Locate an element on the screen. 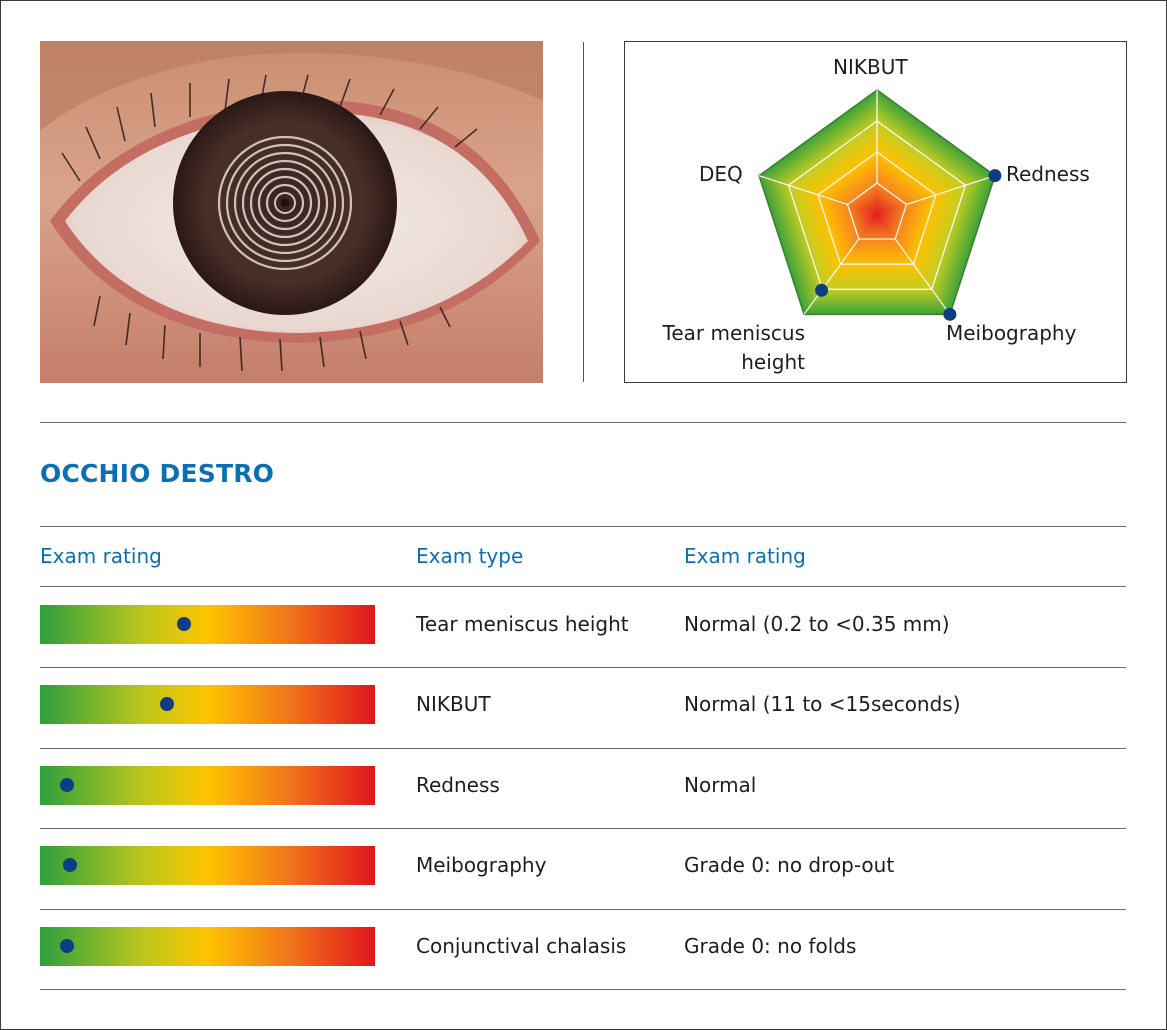 Image resolution: width=1167 pixels, height=1030 pixels. exam-type-cell: Redness is located at coordinates (458, 784).